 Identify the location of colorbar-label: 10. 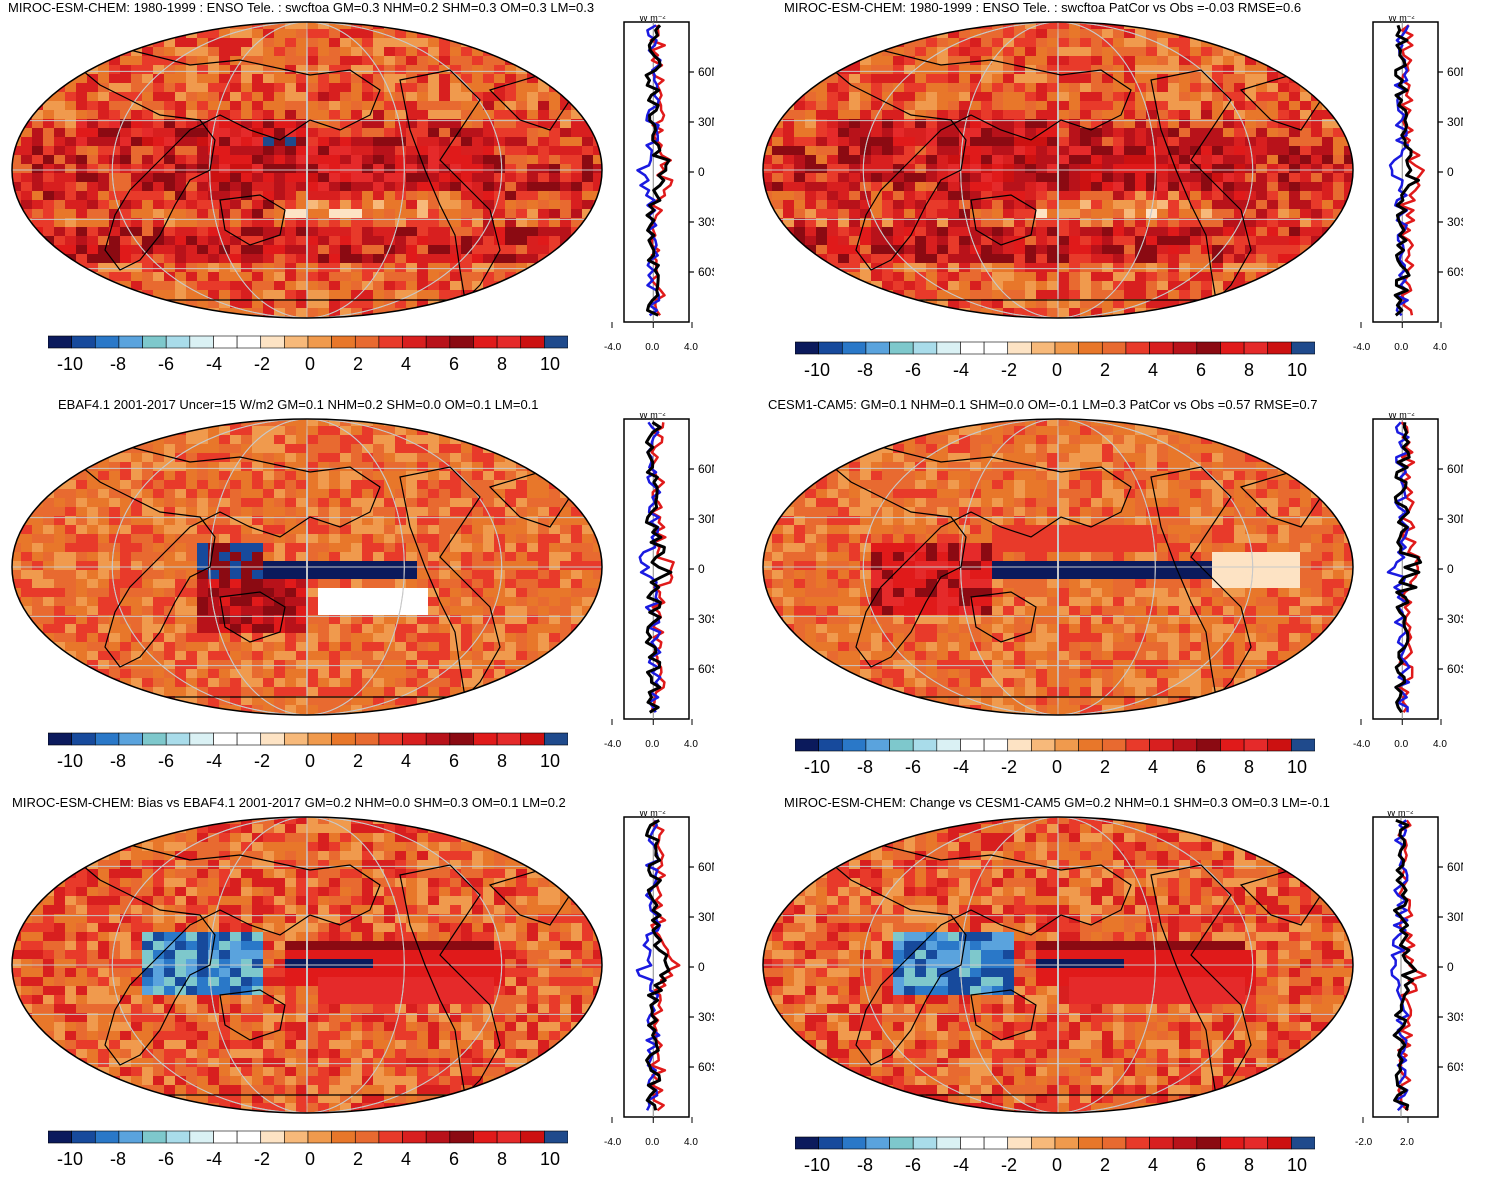
(1297, 767).